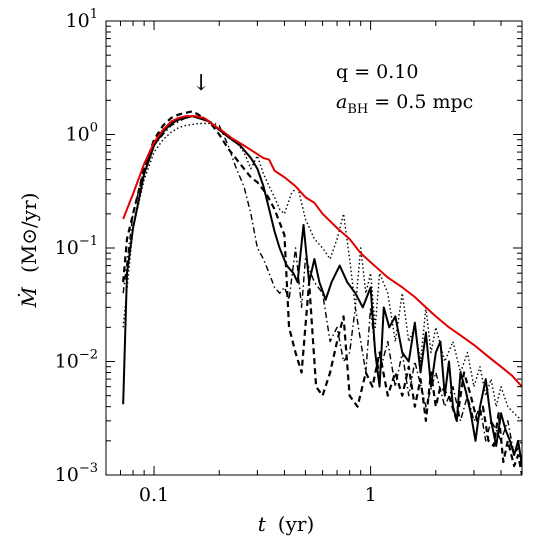 This screenshot has height=548, width=548. I want to click on y-tick-label: 10¹, so click(82, 19).